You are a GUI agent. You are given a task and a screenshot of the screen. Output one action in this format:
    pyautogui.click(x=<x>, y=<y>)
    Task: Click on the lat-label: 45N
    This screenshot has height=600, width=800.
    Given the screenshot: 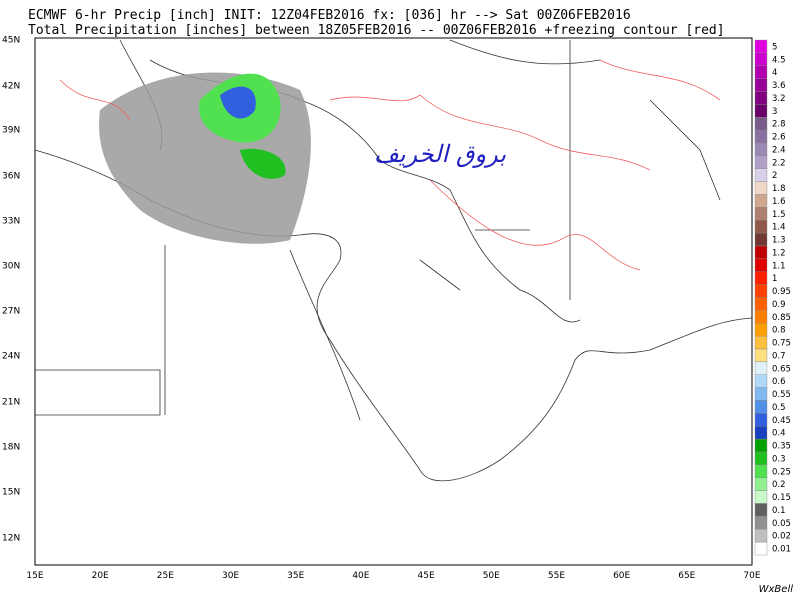 What is the action you would take?
    pyautogui.click(x=11, y=41)
    